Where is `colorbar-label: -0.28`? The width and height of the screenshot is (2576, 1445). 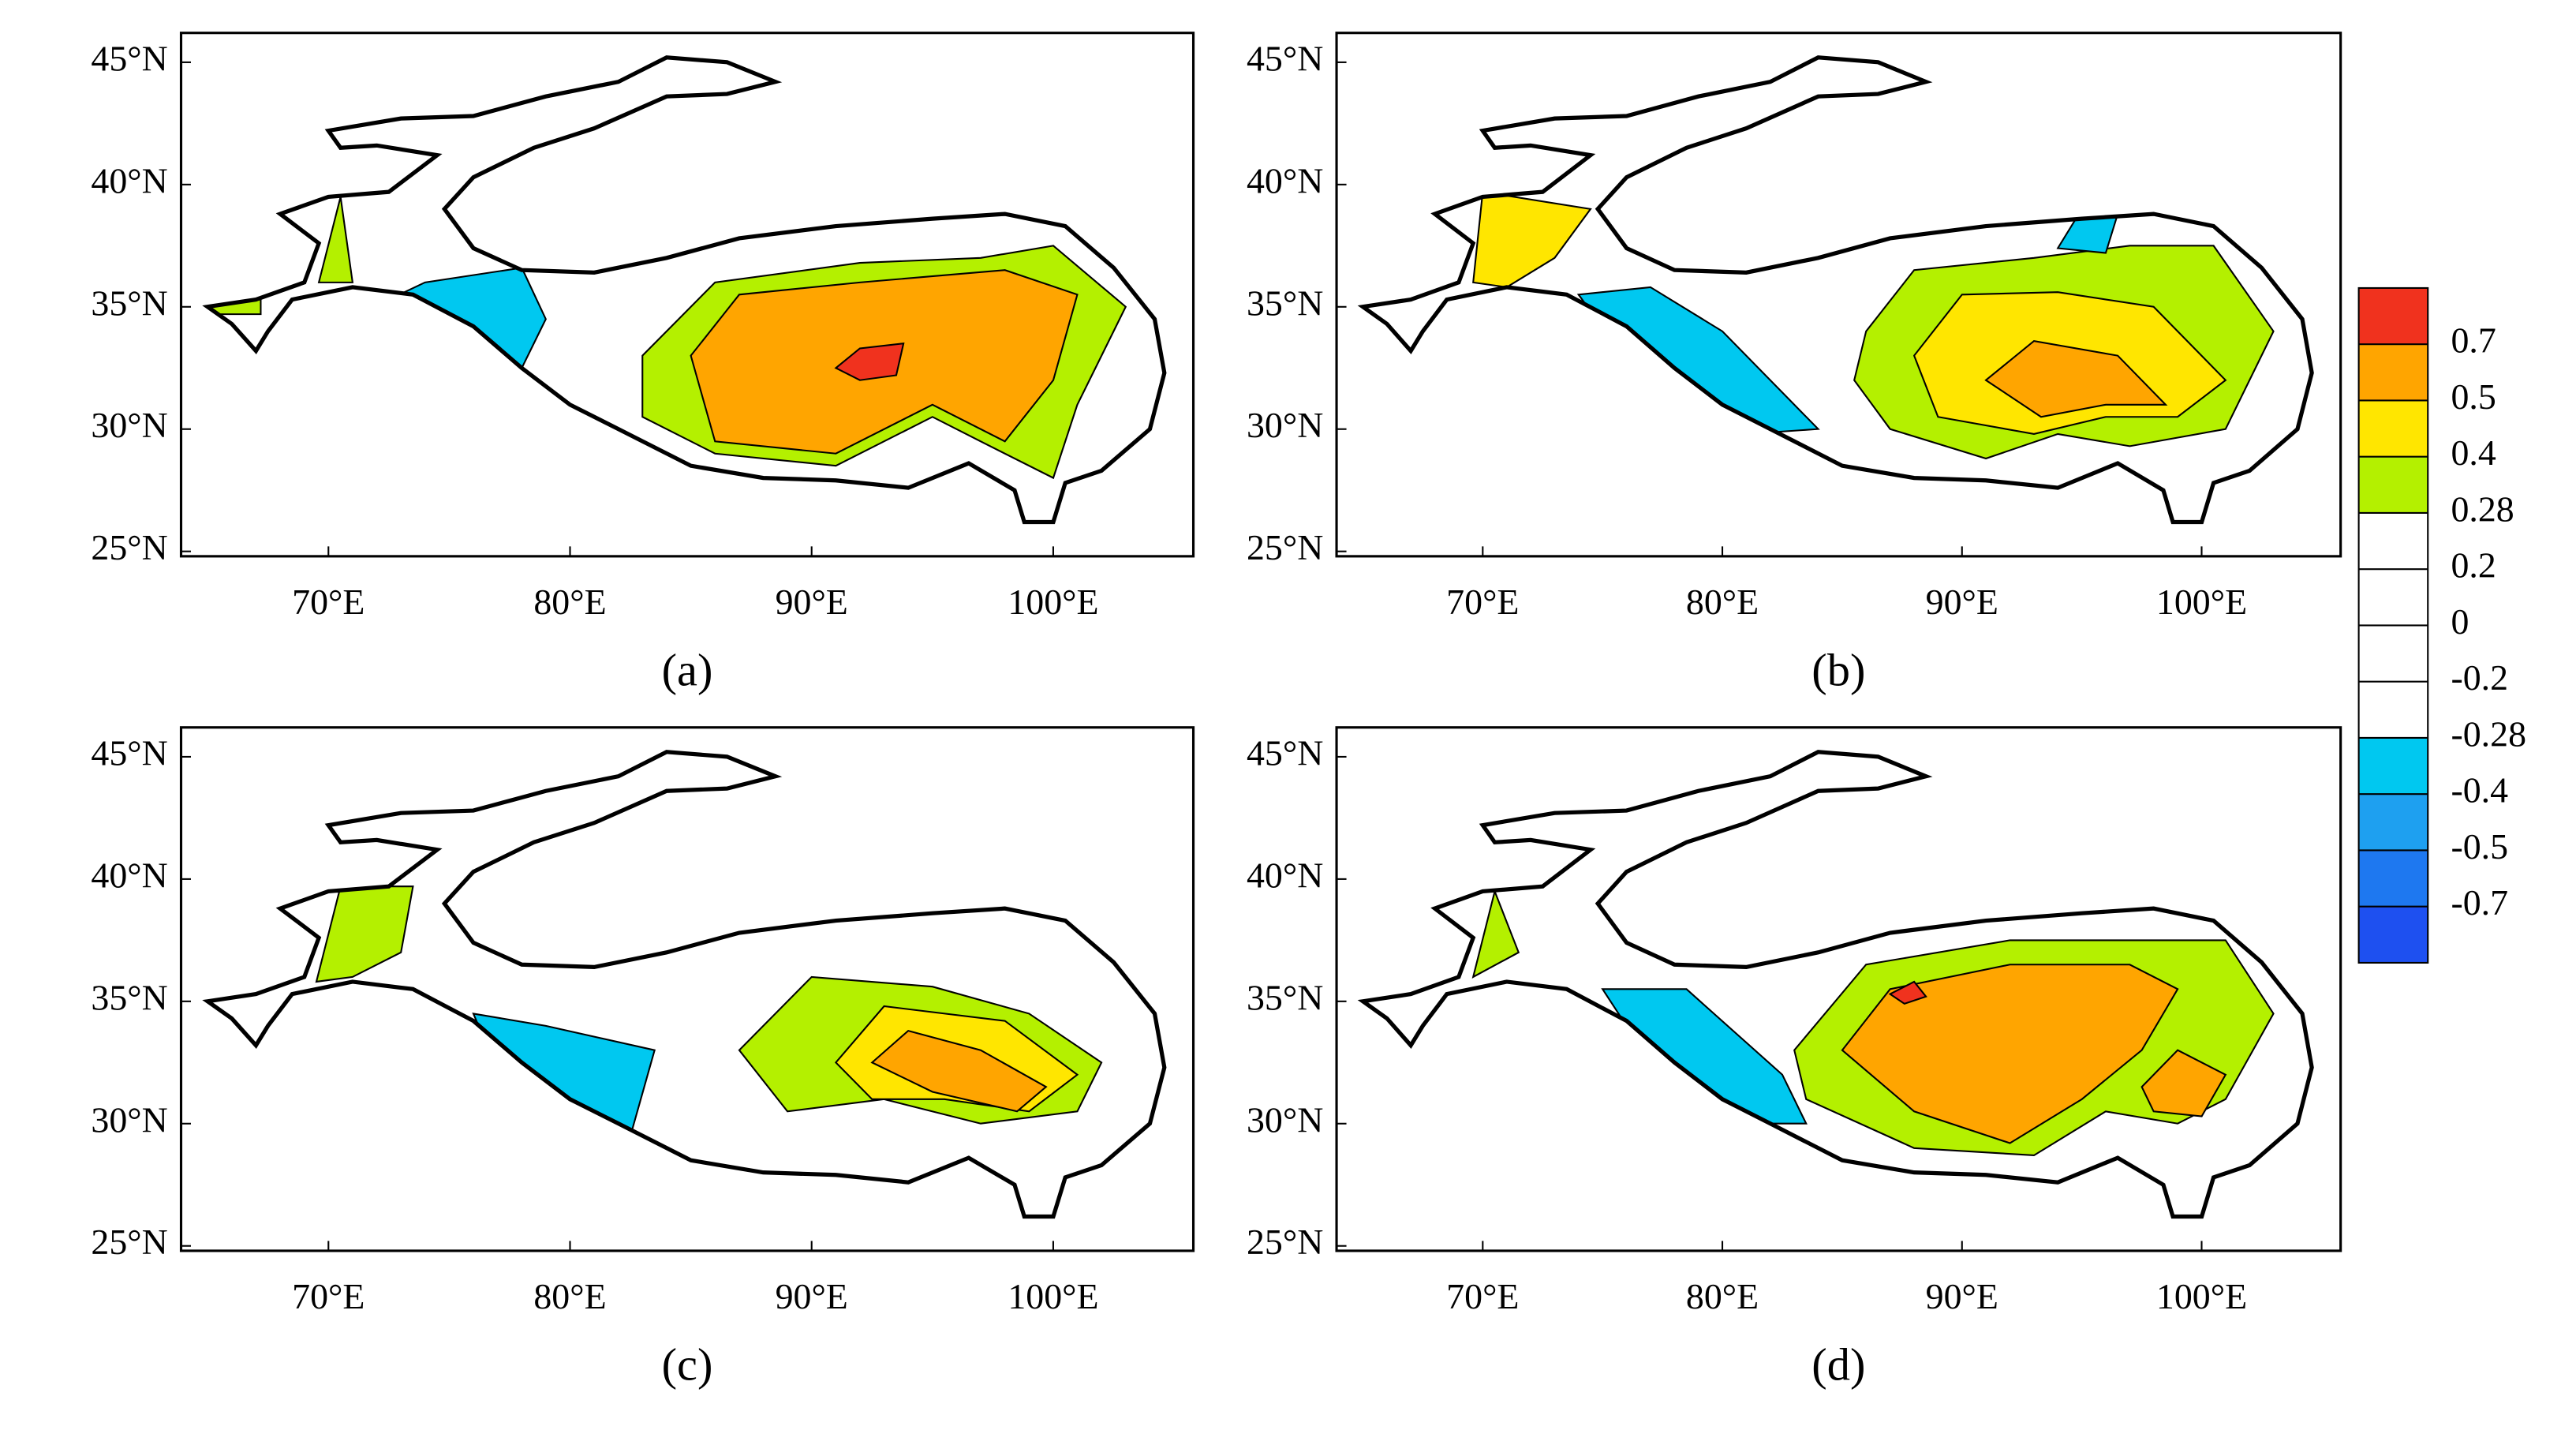 colorbar-label: -0.28 is located at coordinates (2488, 734).